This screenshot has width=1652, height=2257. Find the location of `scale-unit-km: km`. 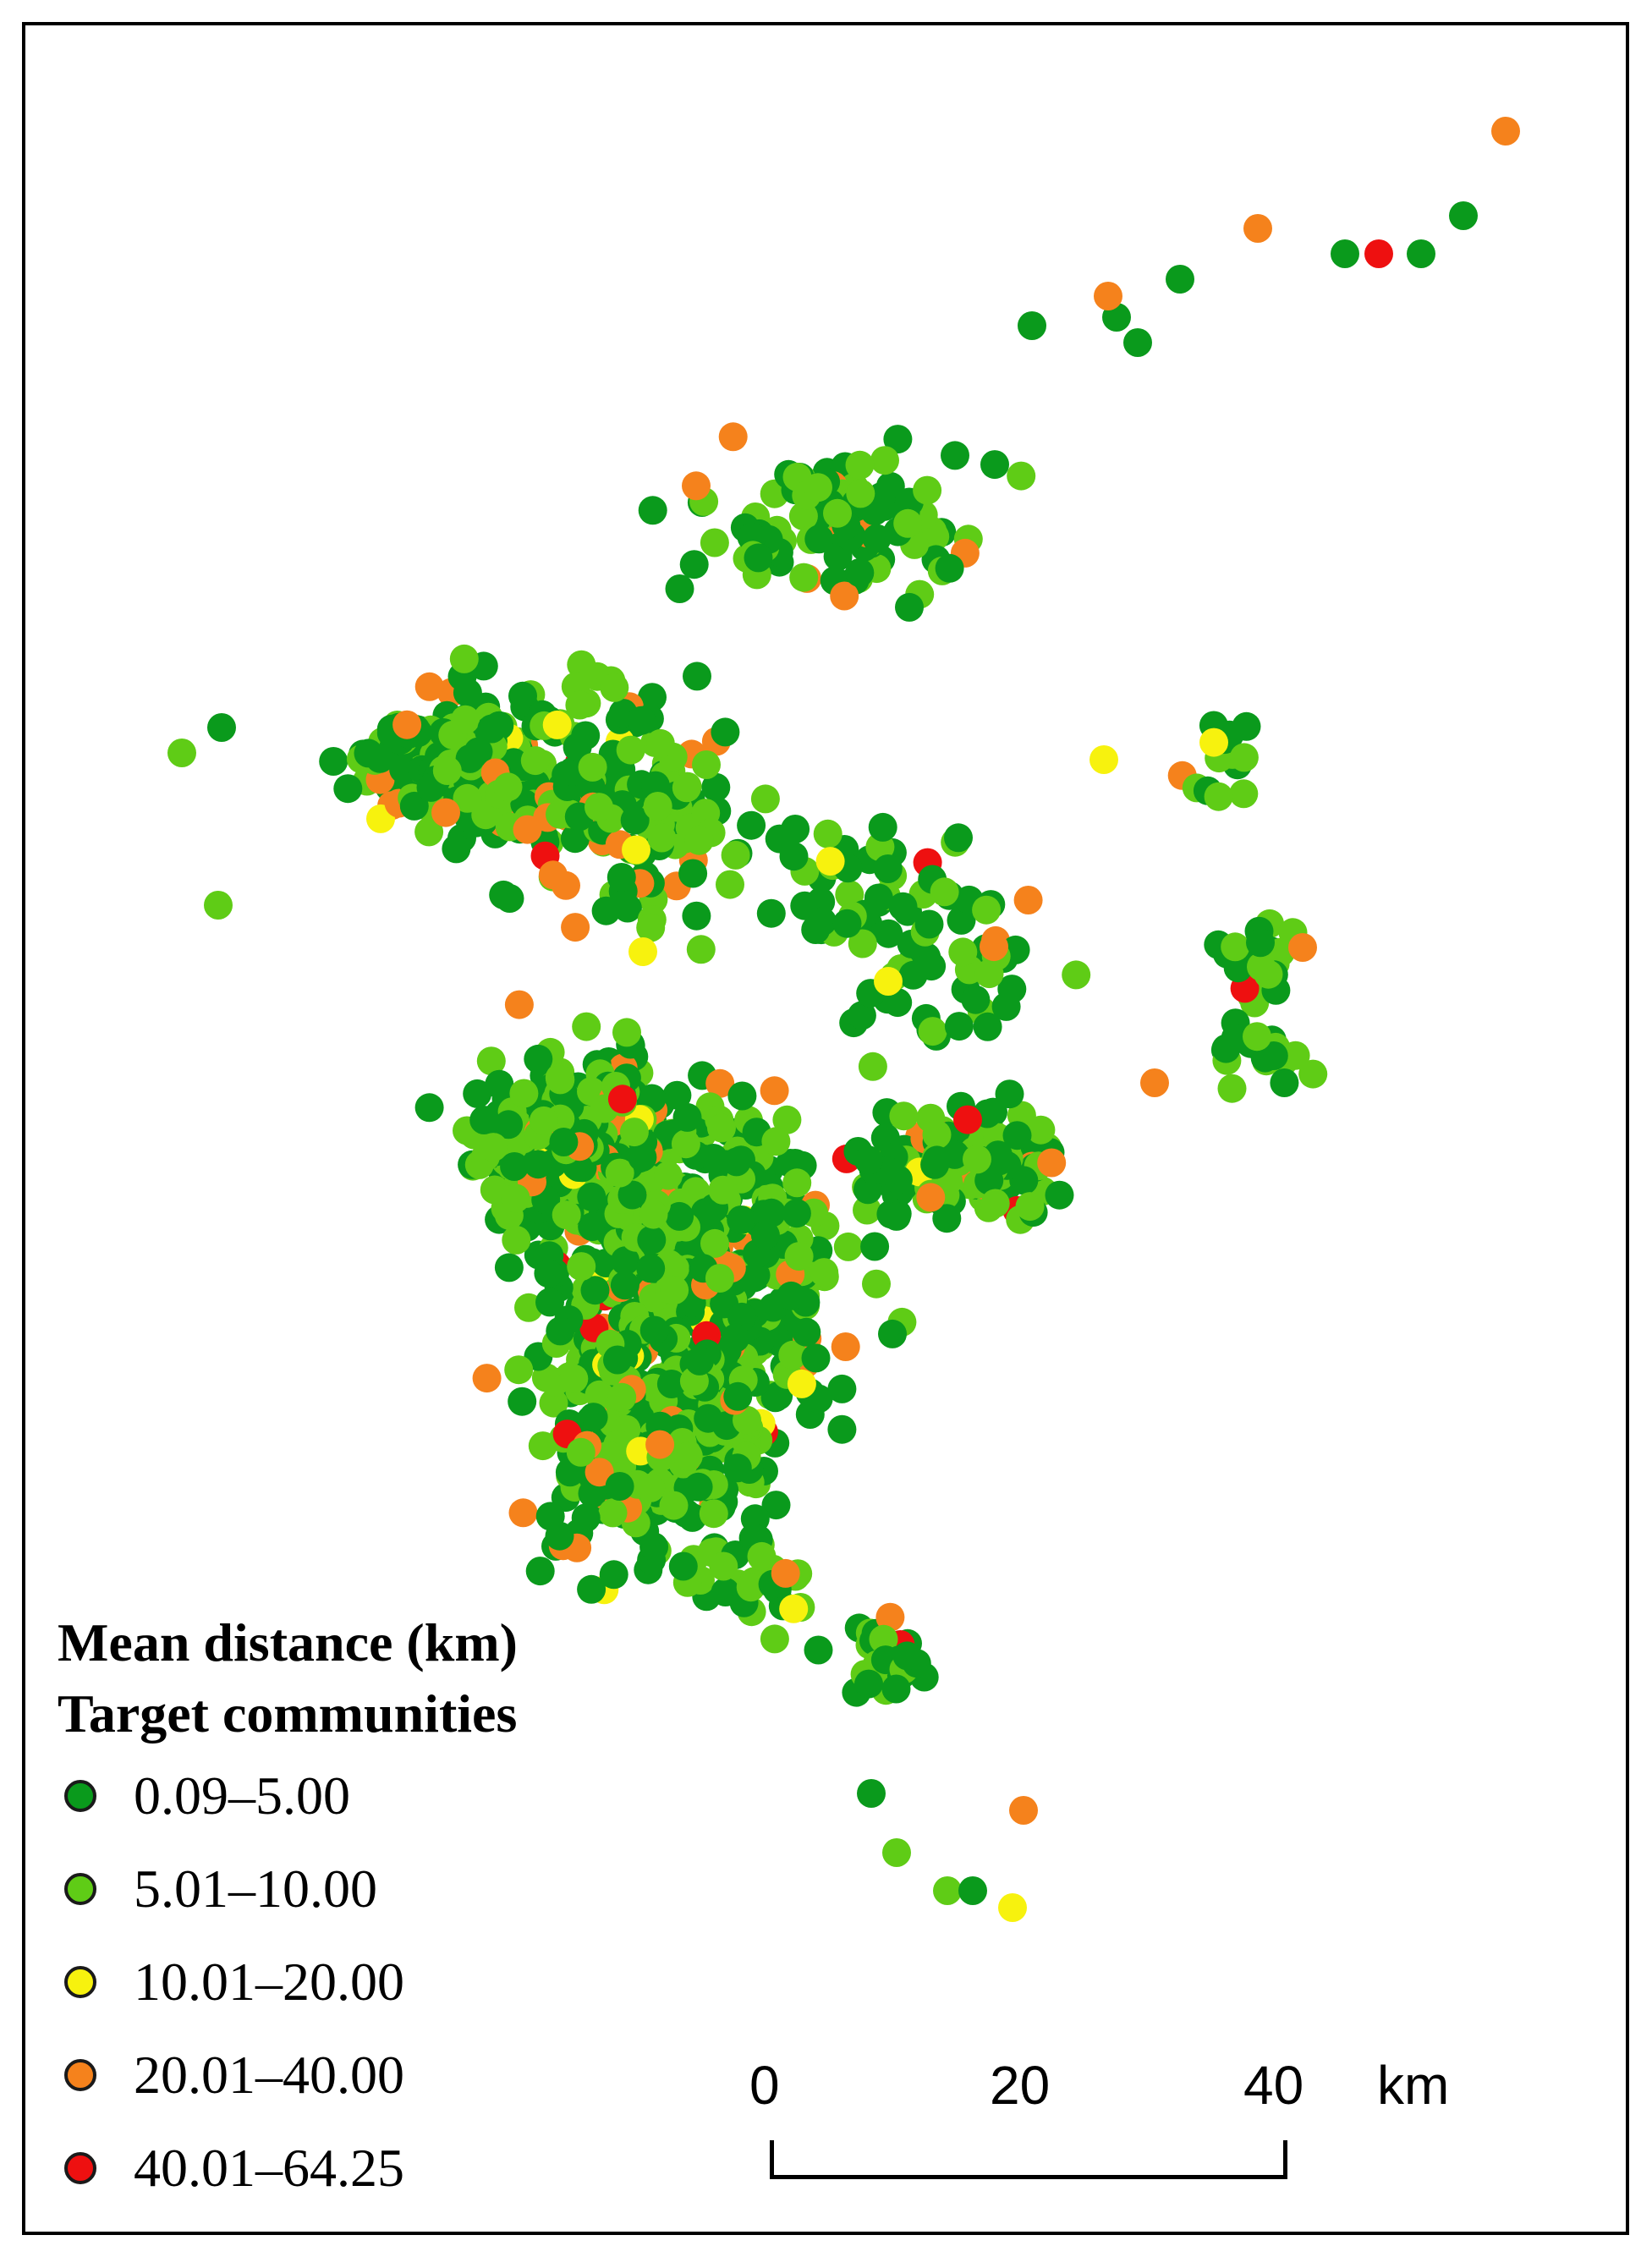

scale-unit-km: km is located at coordinates (1413, 2085).